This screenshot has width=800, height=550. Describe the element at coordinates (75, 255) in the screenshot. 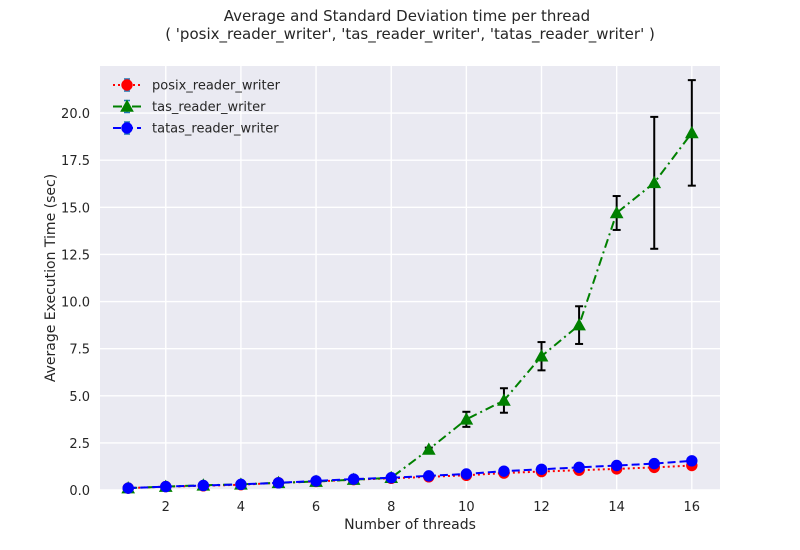

I see `y-tick-label: 12.5` at that location.